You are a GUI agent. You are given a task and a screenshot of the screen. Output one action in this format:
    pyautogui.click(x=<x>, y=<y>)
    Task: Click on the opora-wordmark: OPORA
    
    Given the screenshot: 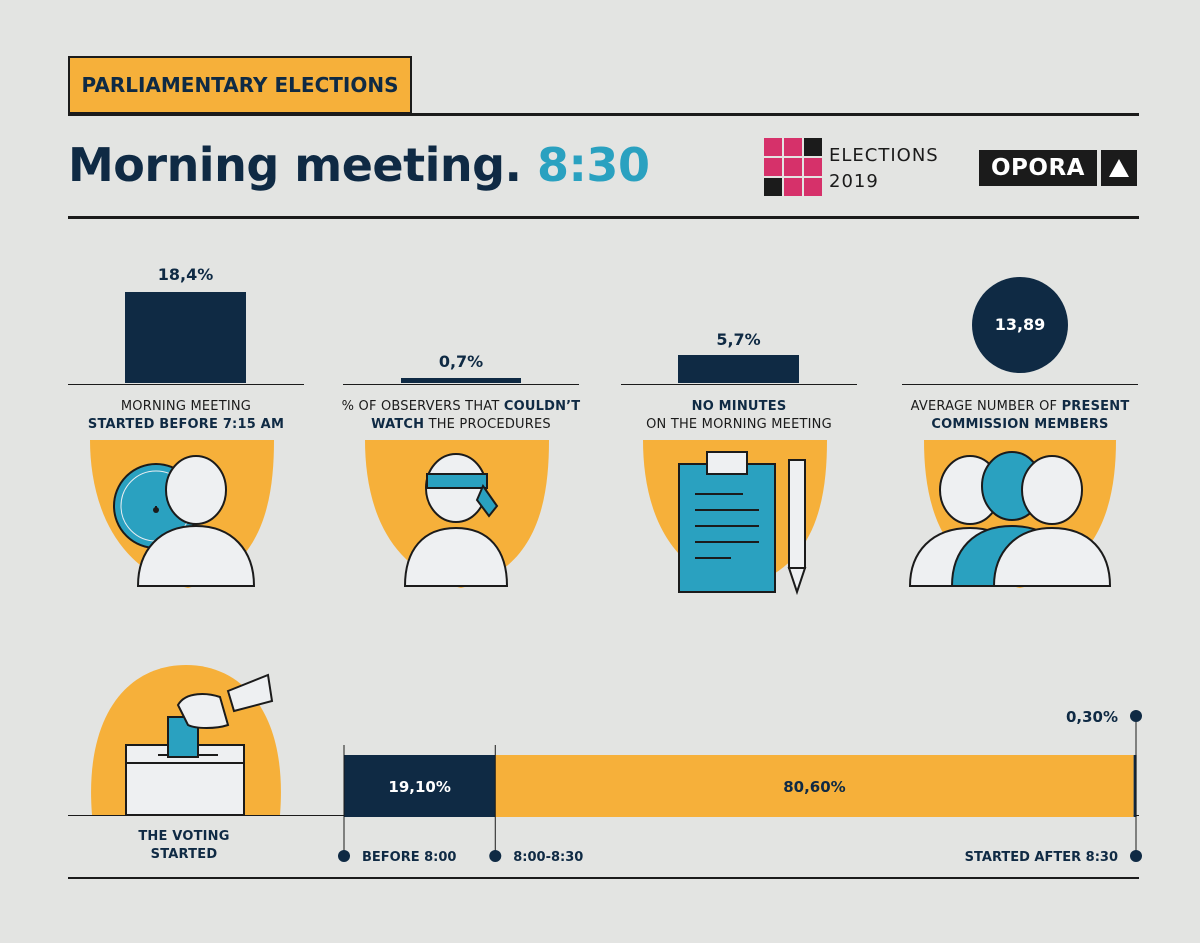 What is the action you would take?
    pyautogui.click(x=1038, y=168)
    